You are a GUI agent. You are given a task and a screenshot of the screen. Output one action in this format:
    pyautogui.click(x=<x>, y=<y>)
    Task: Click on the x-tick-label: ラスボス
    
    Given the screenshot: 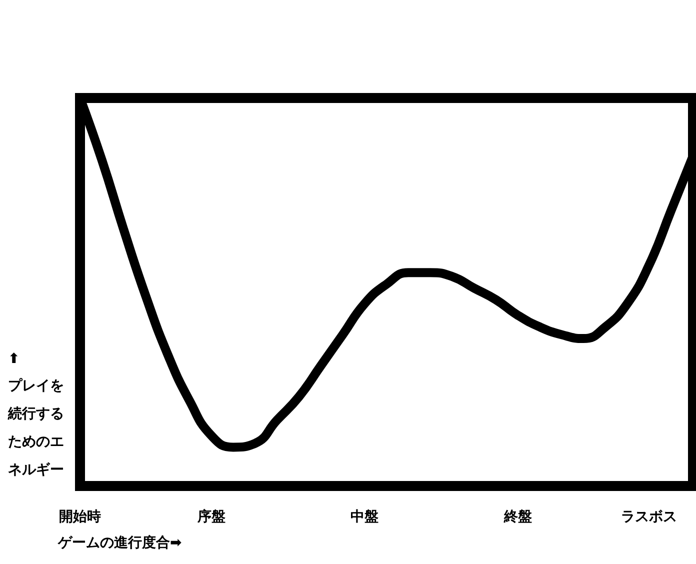 What is the action you would take?
    pyautogui.click(x=649, y=517)
    